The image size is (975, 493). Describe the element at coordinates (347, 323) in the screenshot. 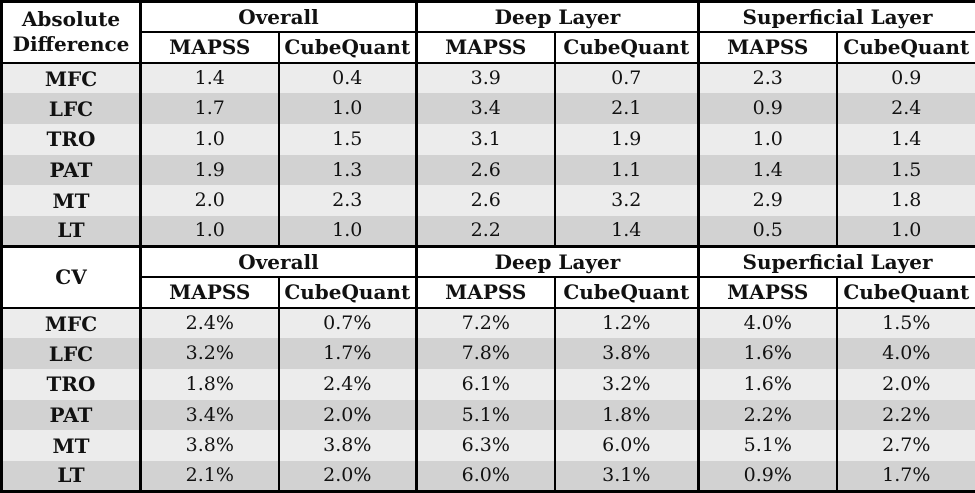

I see `value-cell: 0.7%` at that location.